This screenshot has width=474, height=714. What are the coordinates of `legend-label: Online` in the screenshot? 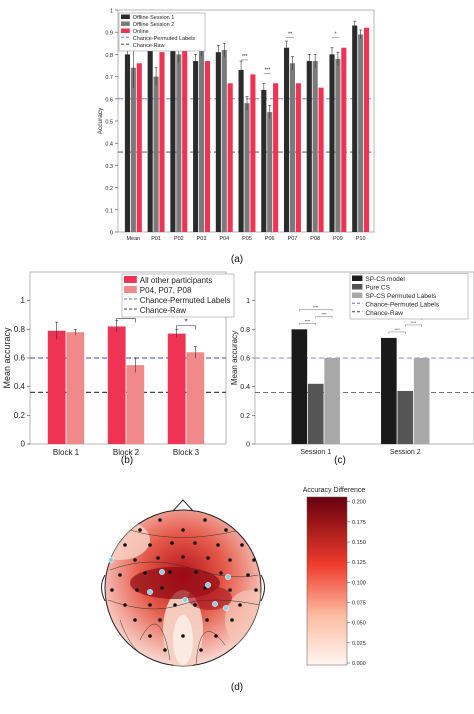 It's located at (141, 32).